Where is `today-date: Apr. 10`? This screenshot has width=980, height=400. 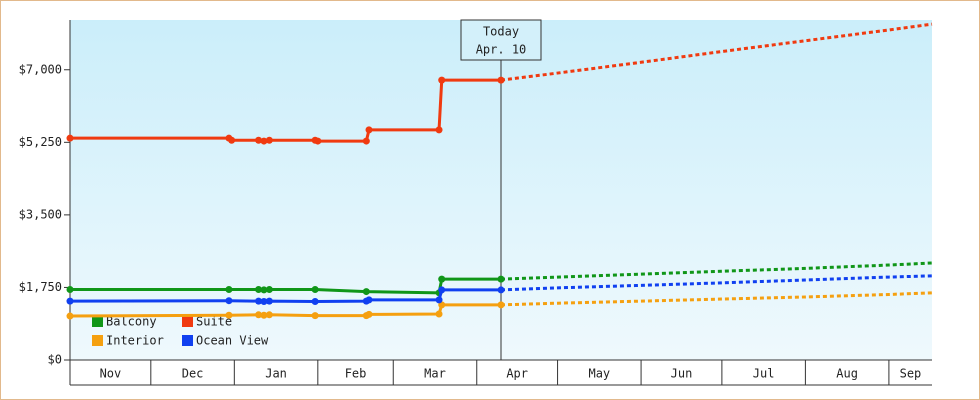
today-date: Apr. 10 is located at coordinates (501, 50).